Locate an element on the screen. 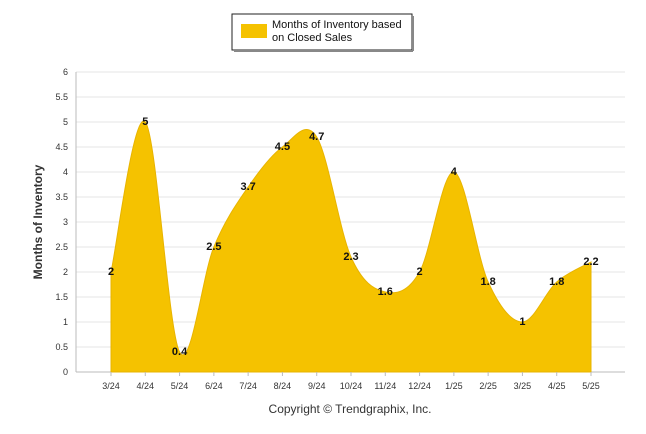 Image resolution: width=646 pixels, height=434 pixels. y-tick-label: 3 is located at coordinates (65, 222).